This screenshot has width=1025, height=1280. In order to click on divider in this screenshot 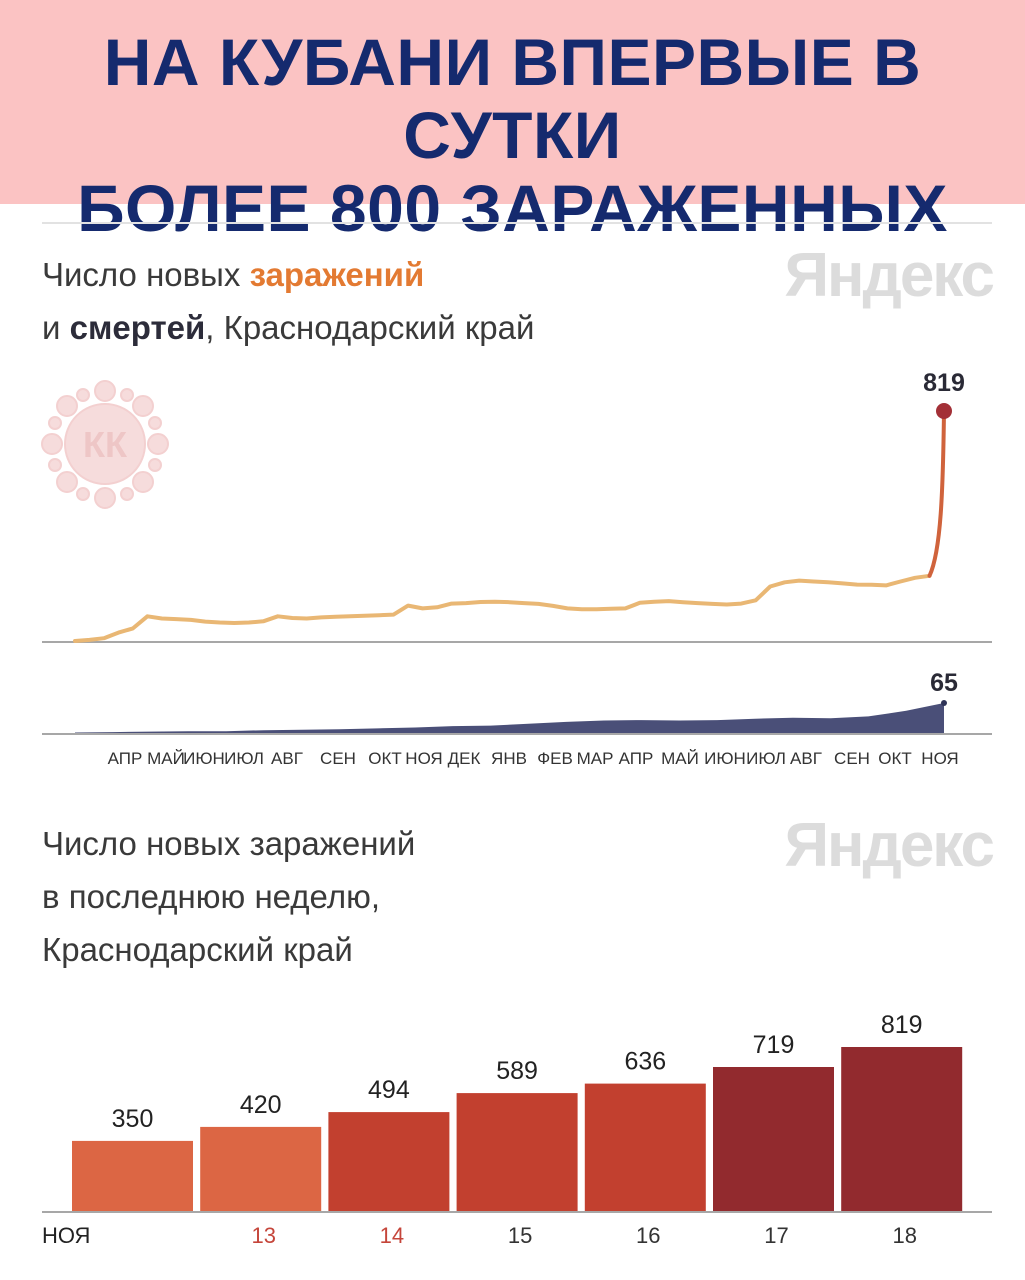, I will do `click(517, 223)`.